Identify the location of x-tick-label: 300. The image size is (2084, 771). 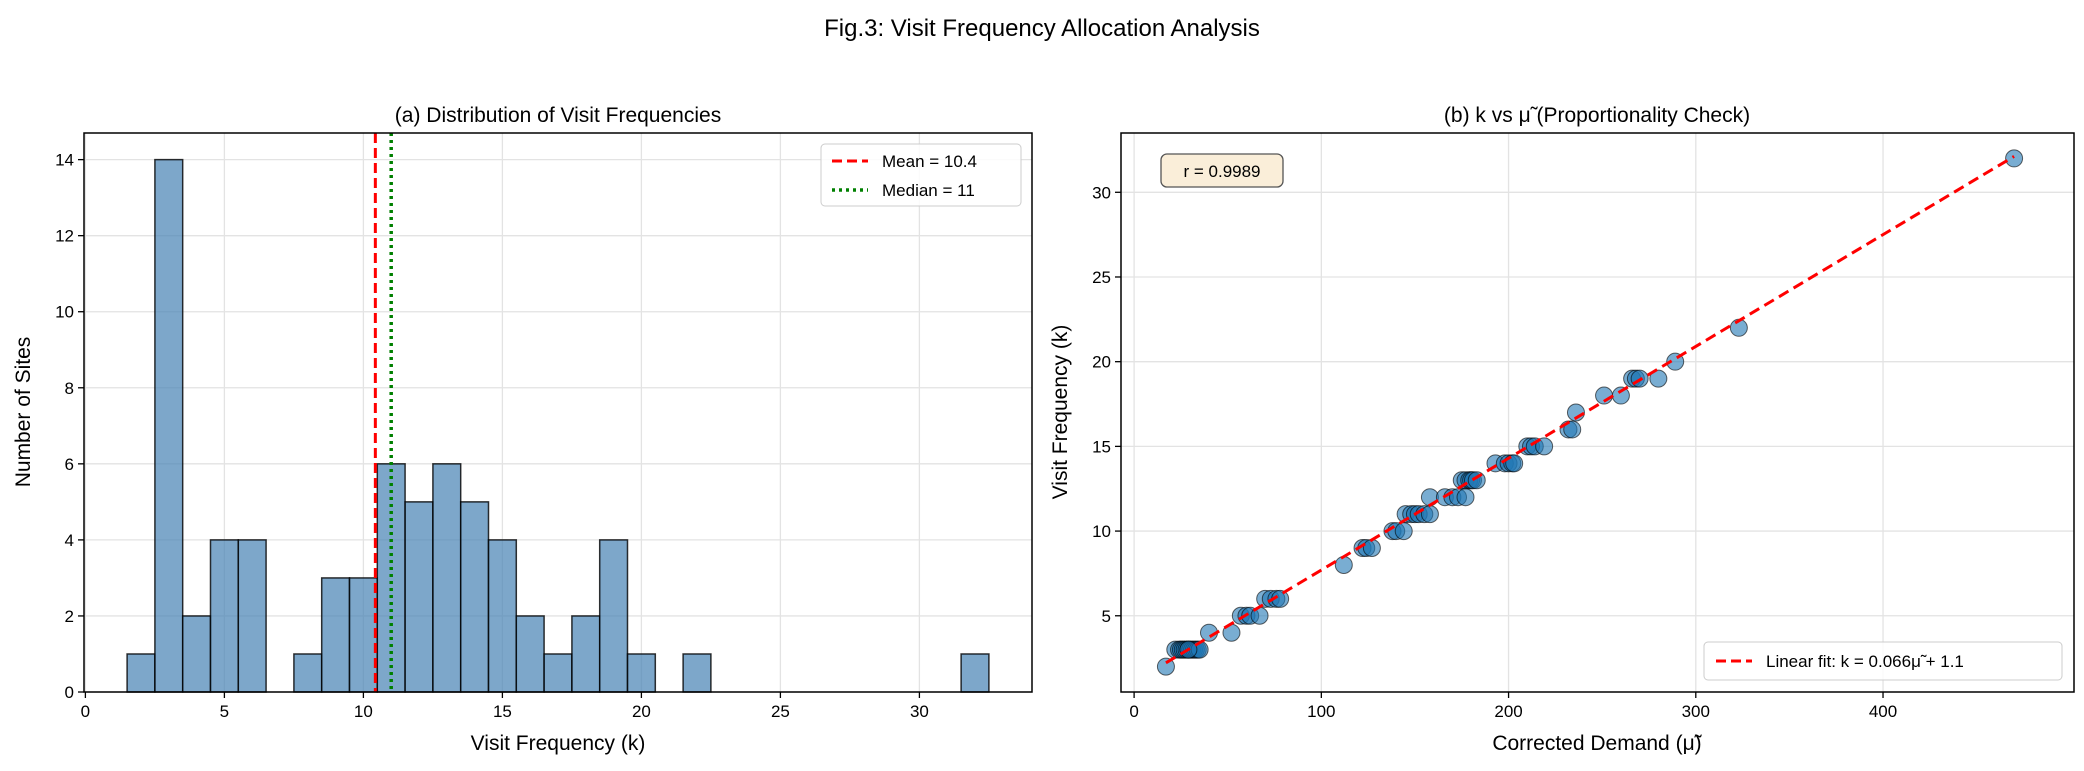
(1696, 711).